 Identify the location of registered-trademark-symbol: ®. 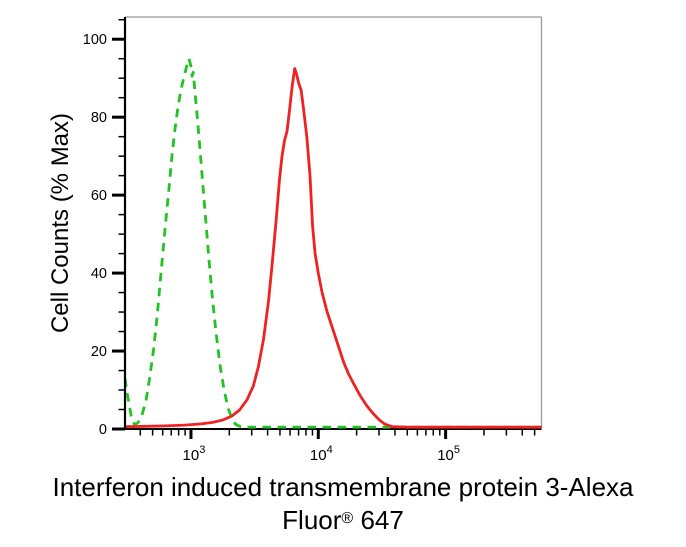
(347, 518).